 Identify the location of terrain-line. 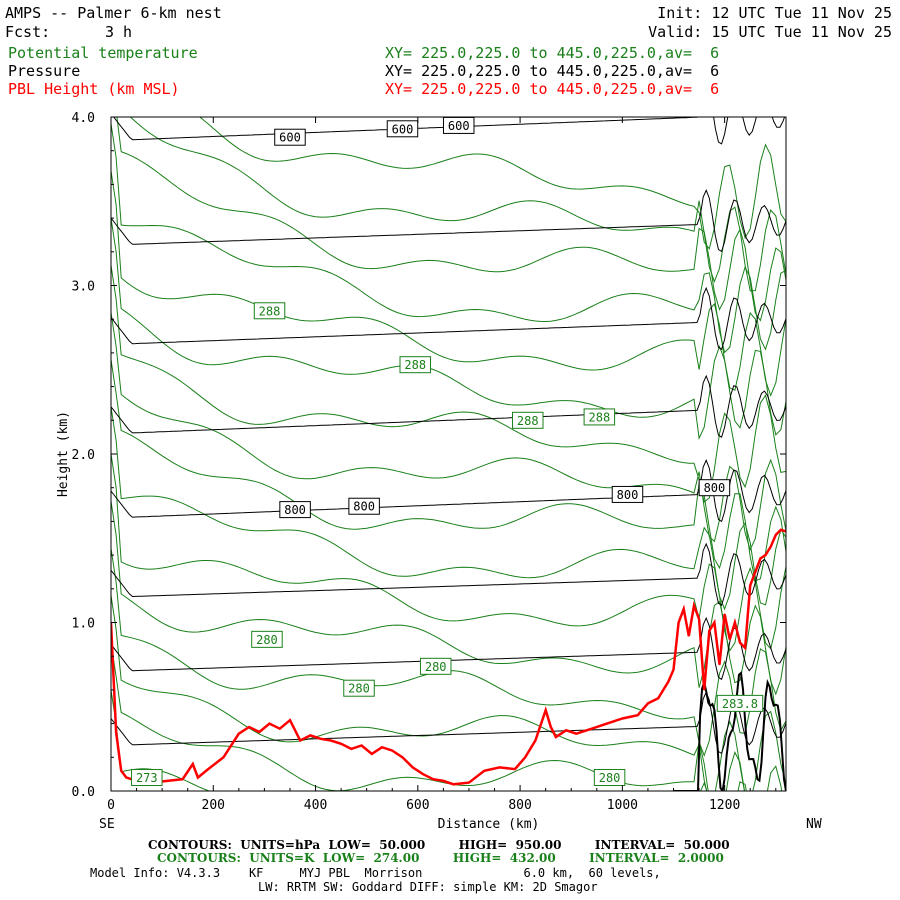
(729, 731).